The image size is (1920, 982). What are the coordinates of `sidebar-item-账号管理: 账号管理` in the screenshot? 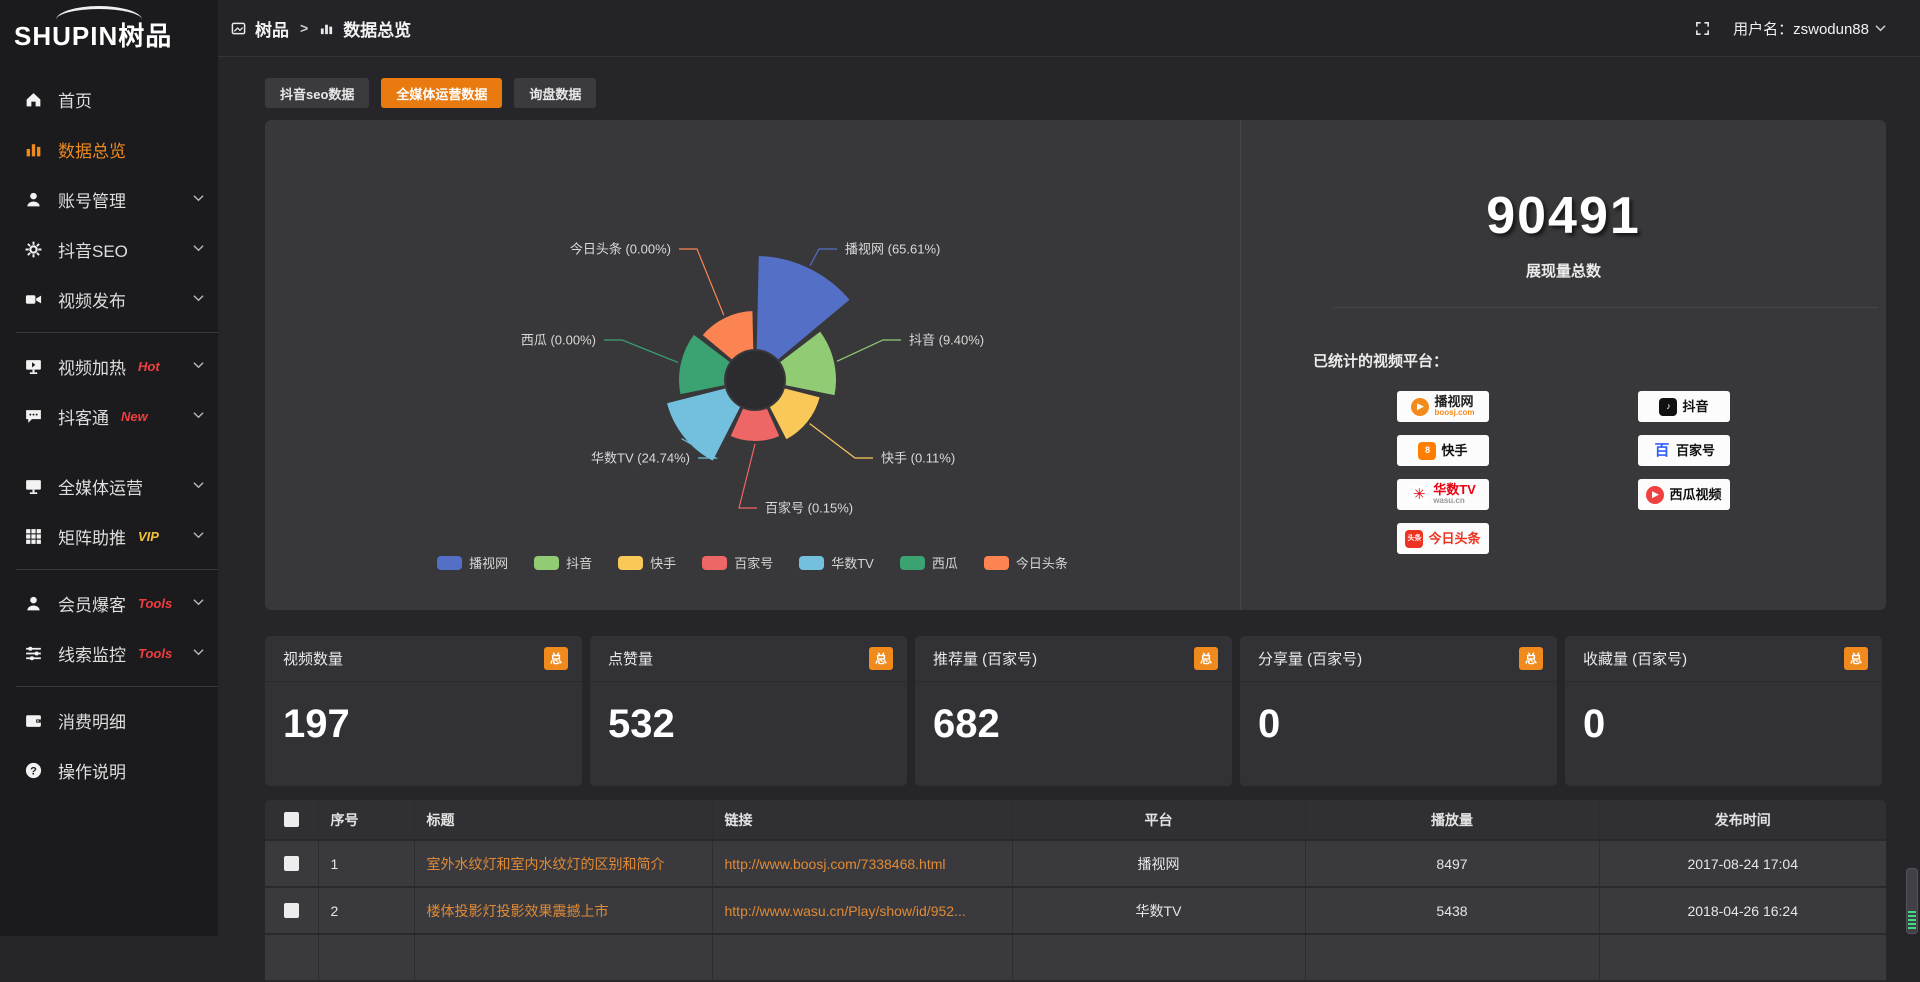 It's located at (109, 199).